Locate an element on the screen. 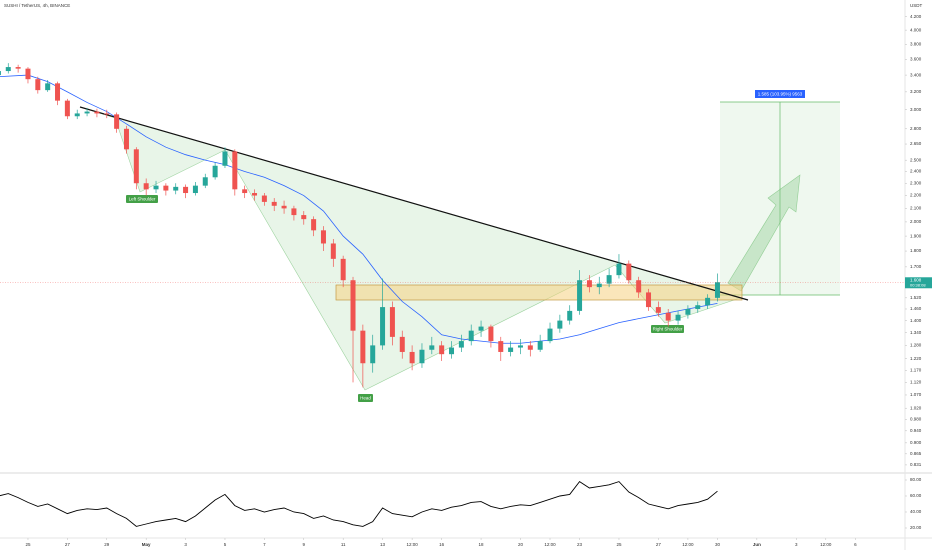  x-tick-label: May is located at coordinates (146, 544).